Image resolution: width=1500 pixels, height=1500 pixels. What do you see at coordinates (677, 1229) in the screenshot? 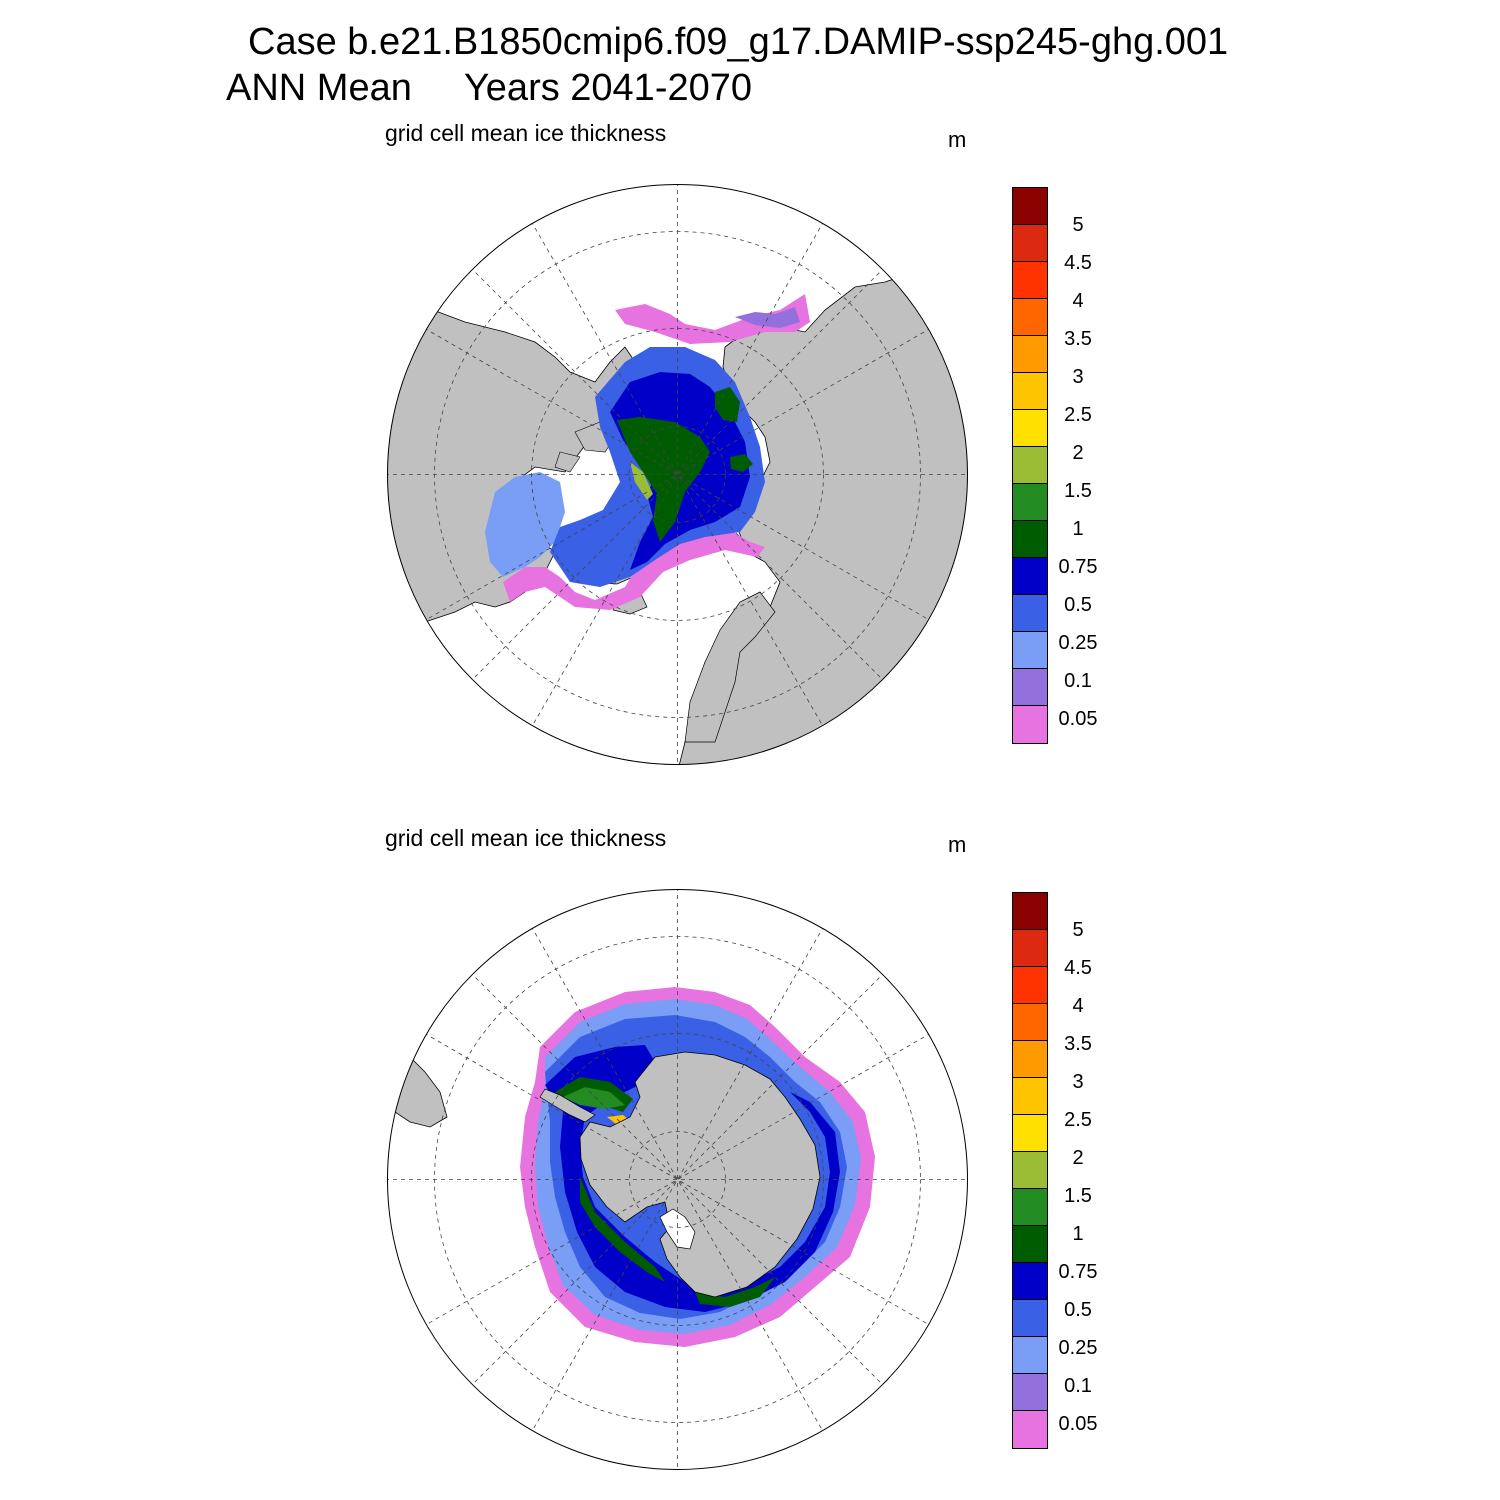
I see `ice-shelf-ross` at bounding box center [677, 1229].